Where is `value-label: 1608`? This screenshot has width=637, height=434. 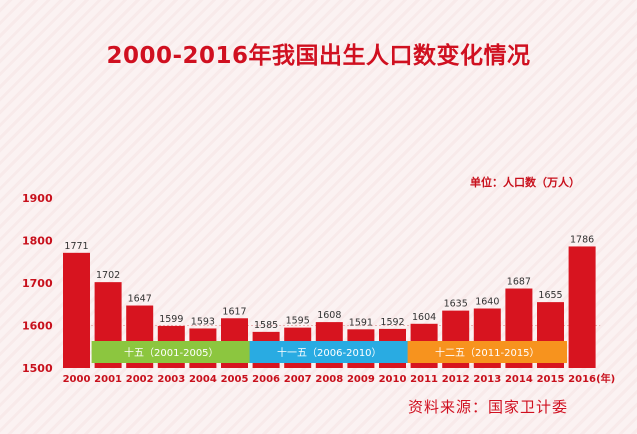
value-label: 1608 is located at coordinates (329, 315).